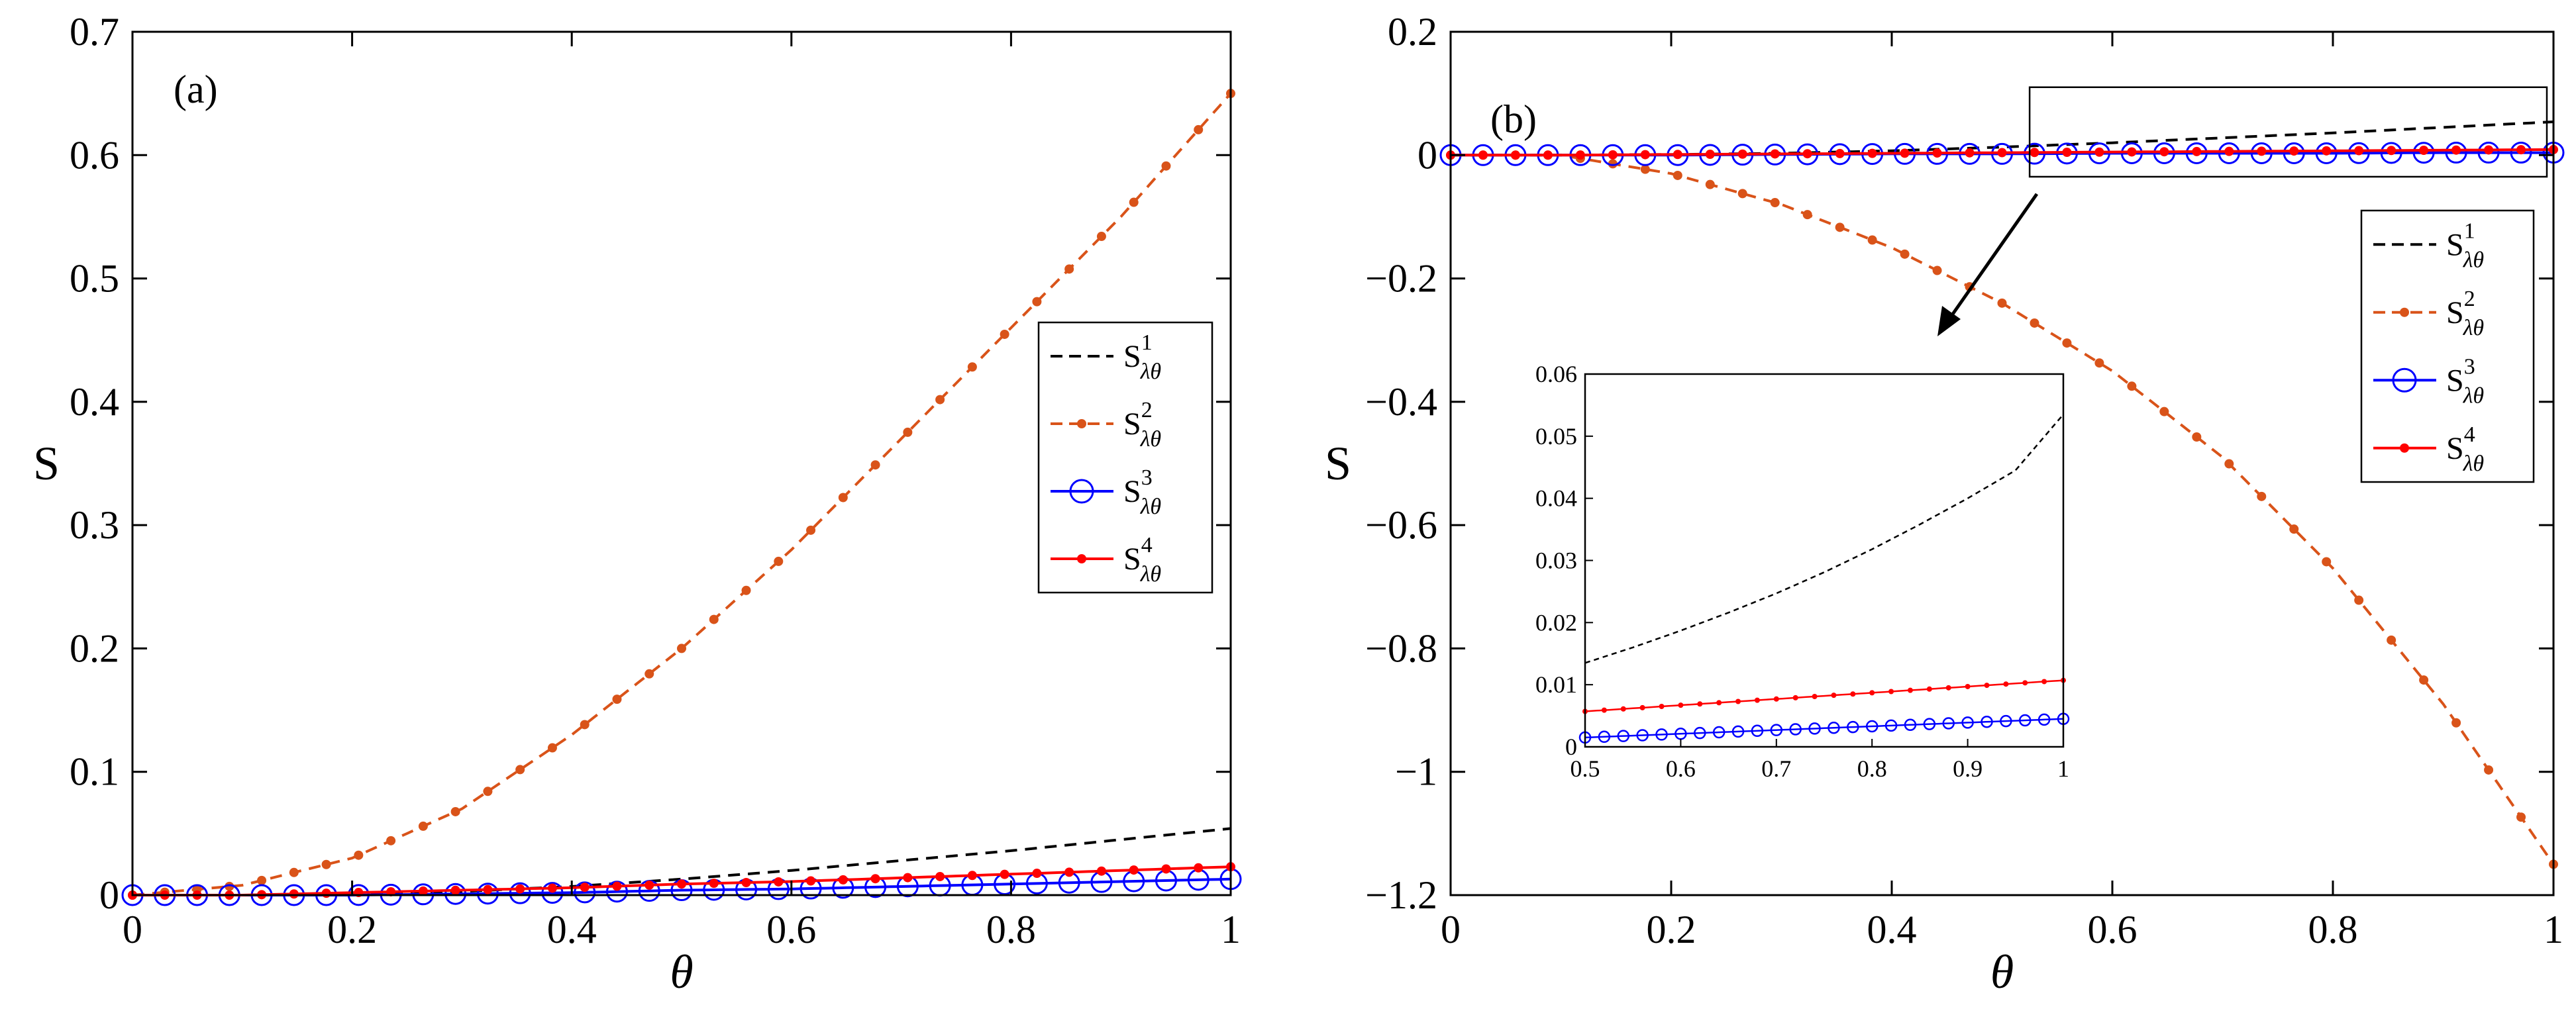  Describe the element at coordinates (94, 525) in the screenshot. I see `y-tick-label: 0.3` at that location.